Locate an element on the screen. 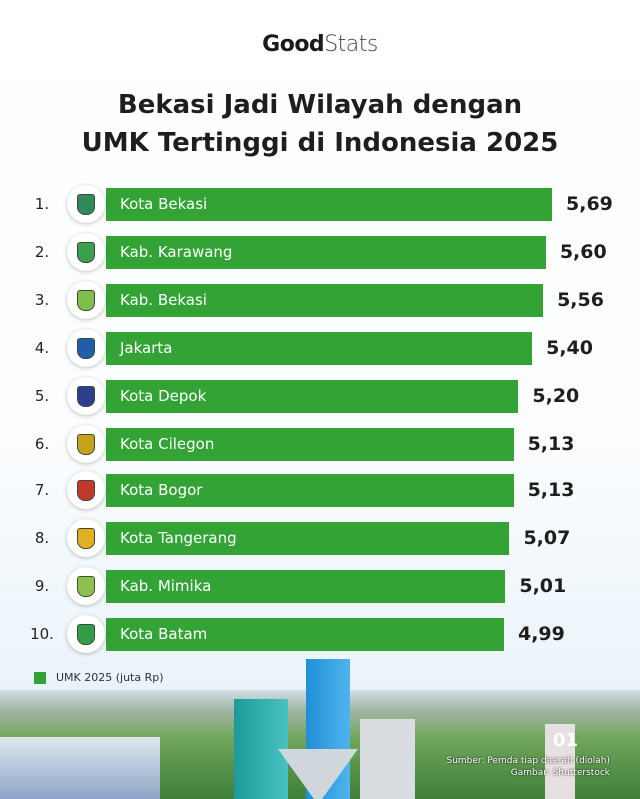 Image resolution: width=640 pixels, height=799 pixels. bar-row: 8. Kota Tangerang 5,07 is located at coordinates (320, 538).